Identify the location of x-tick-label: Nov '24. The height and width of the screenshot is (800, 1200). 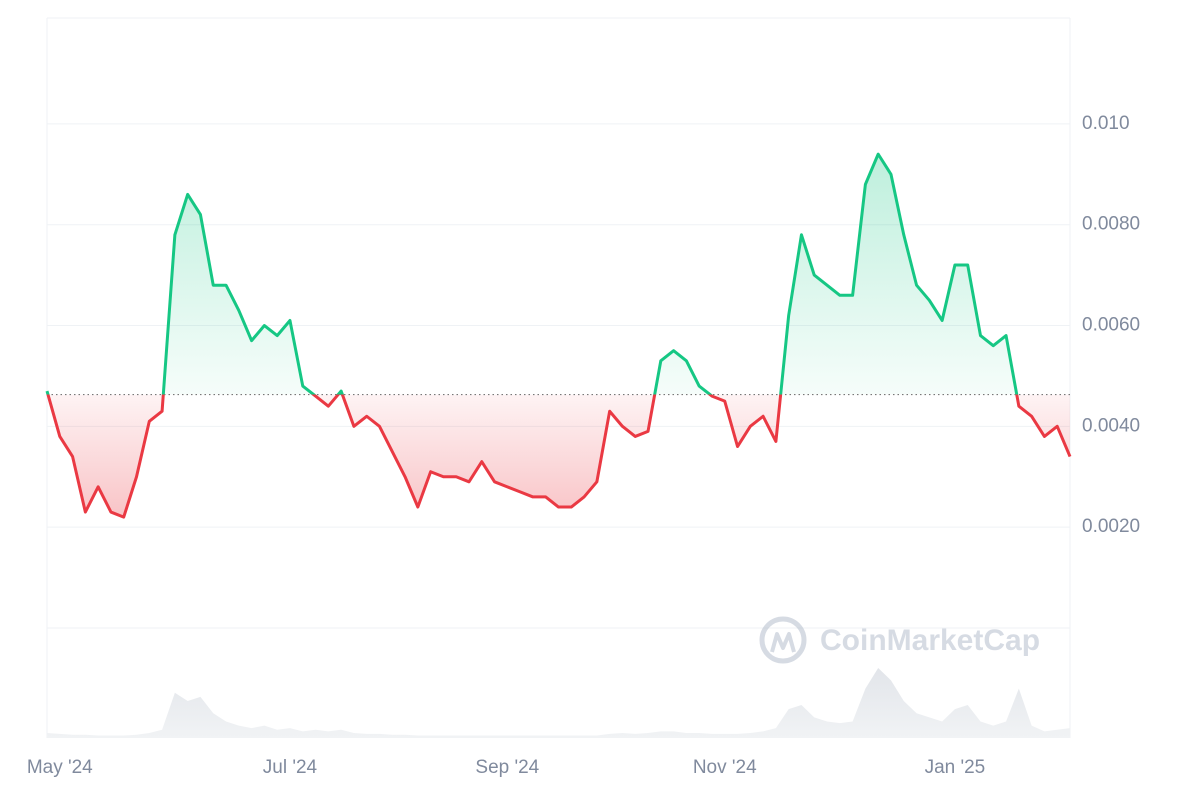
(725, 767).